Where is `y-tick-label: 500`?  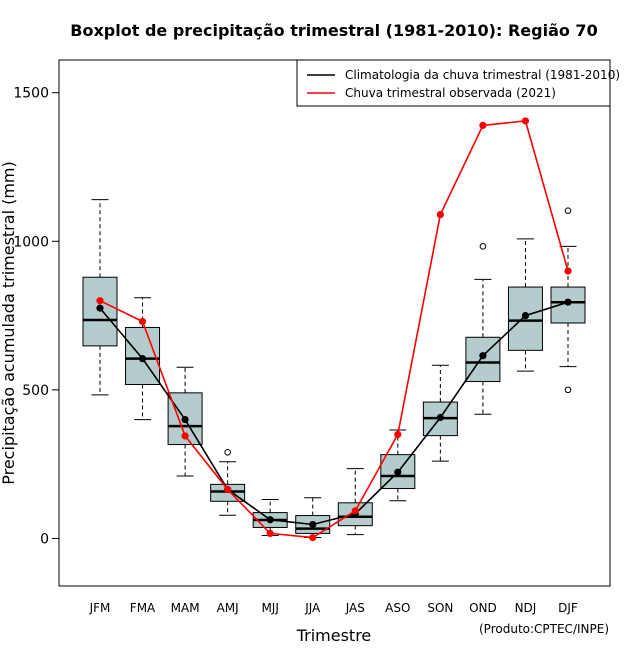 y-tick-label: 500 is located at coordinates (35, 391).